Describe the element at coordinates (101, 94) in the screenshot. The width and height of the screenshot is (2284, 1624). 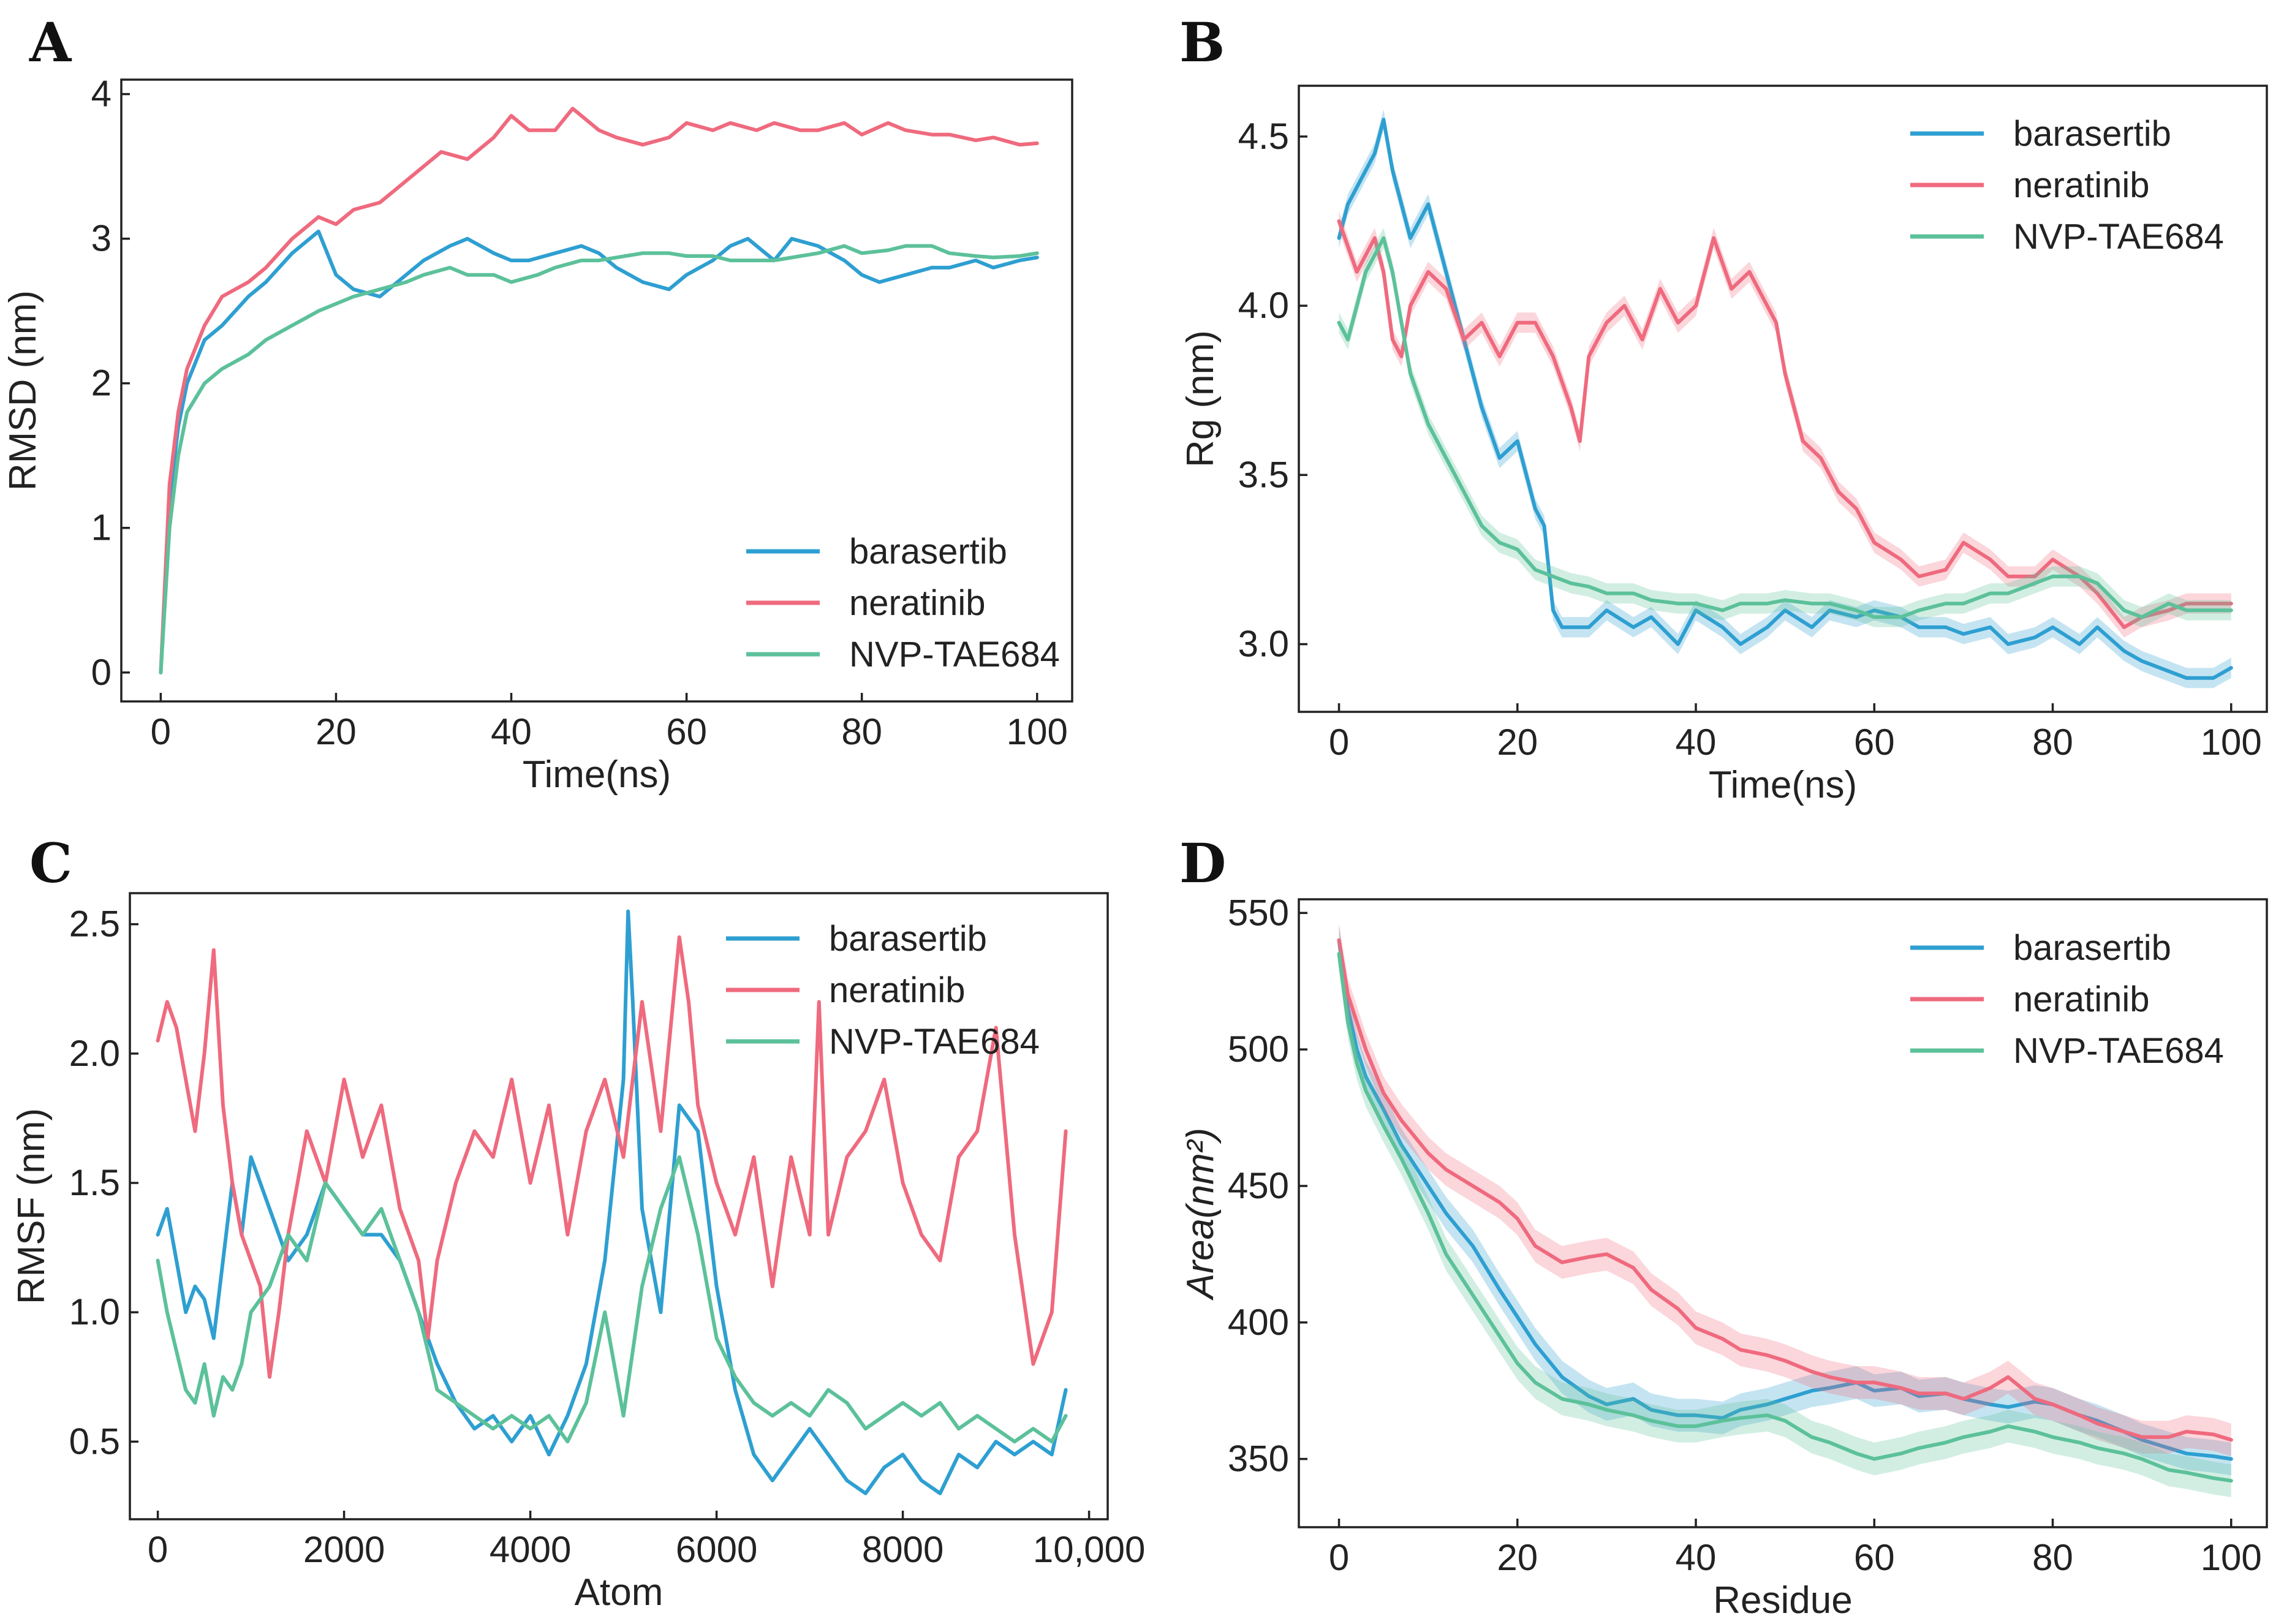
I see `y-tick-label: 4` at that location.